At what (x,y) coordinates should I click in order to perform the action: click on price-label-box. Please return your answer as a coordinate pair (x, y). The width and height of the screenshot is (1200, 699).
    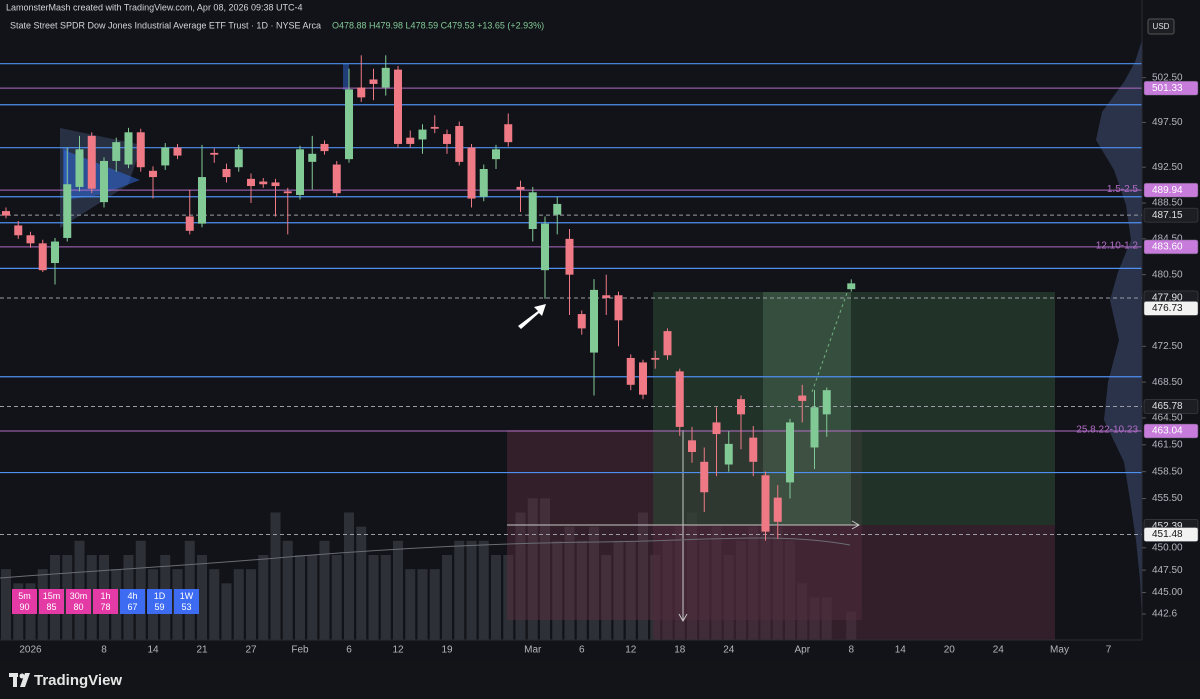
    Looking at the image, I should click on (1171, 215).